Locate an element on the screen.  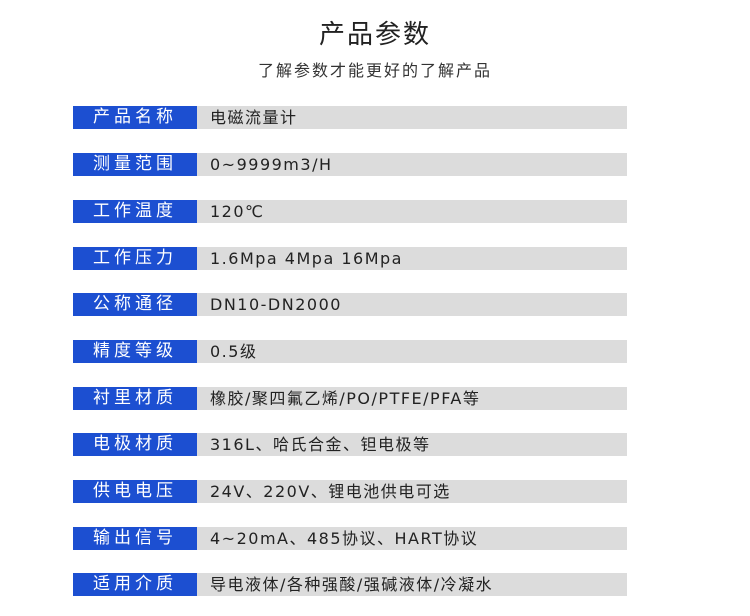
spec-value: 0.5级 is located at coordinates (412, 351).